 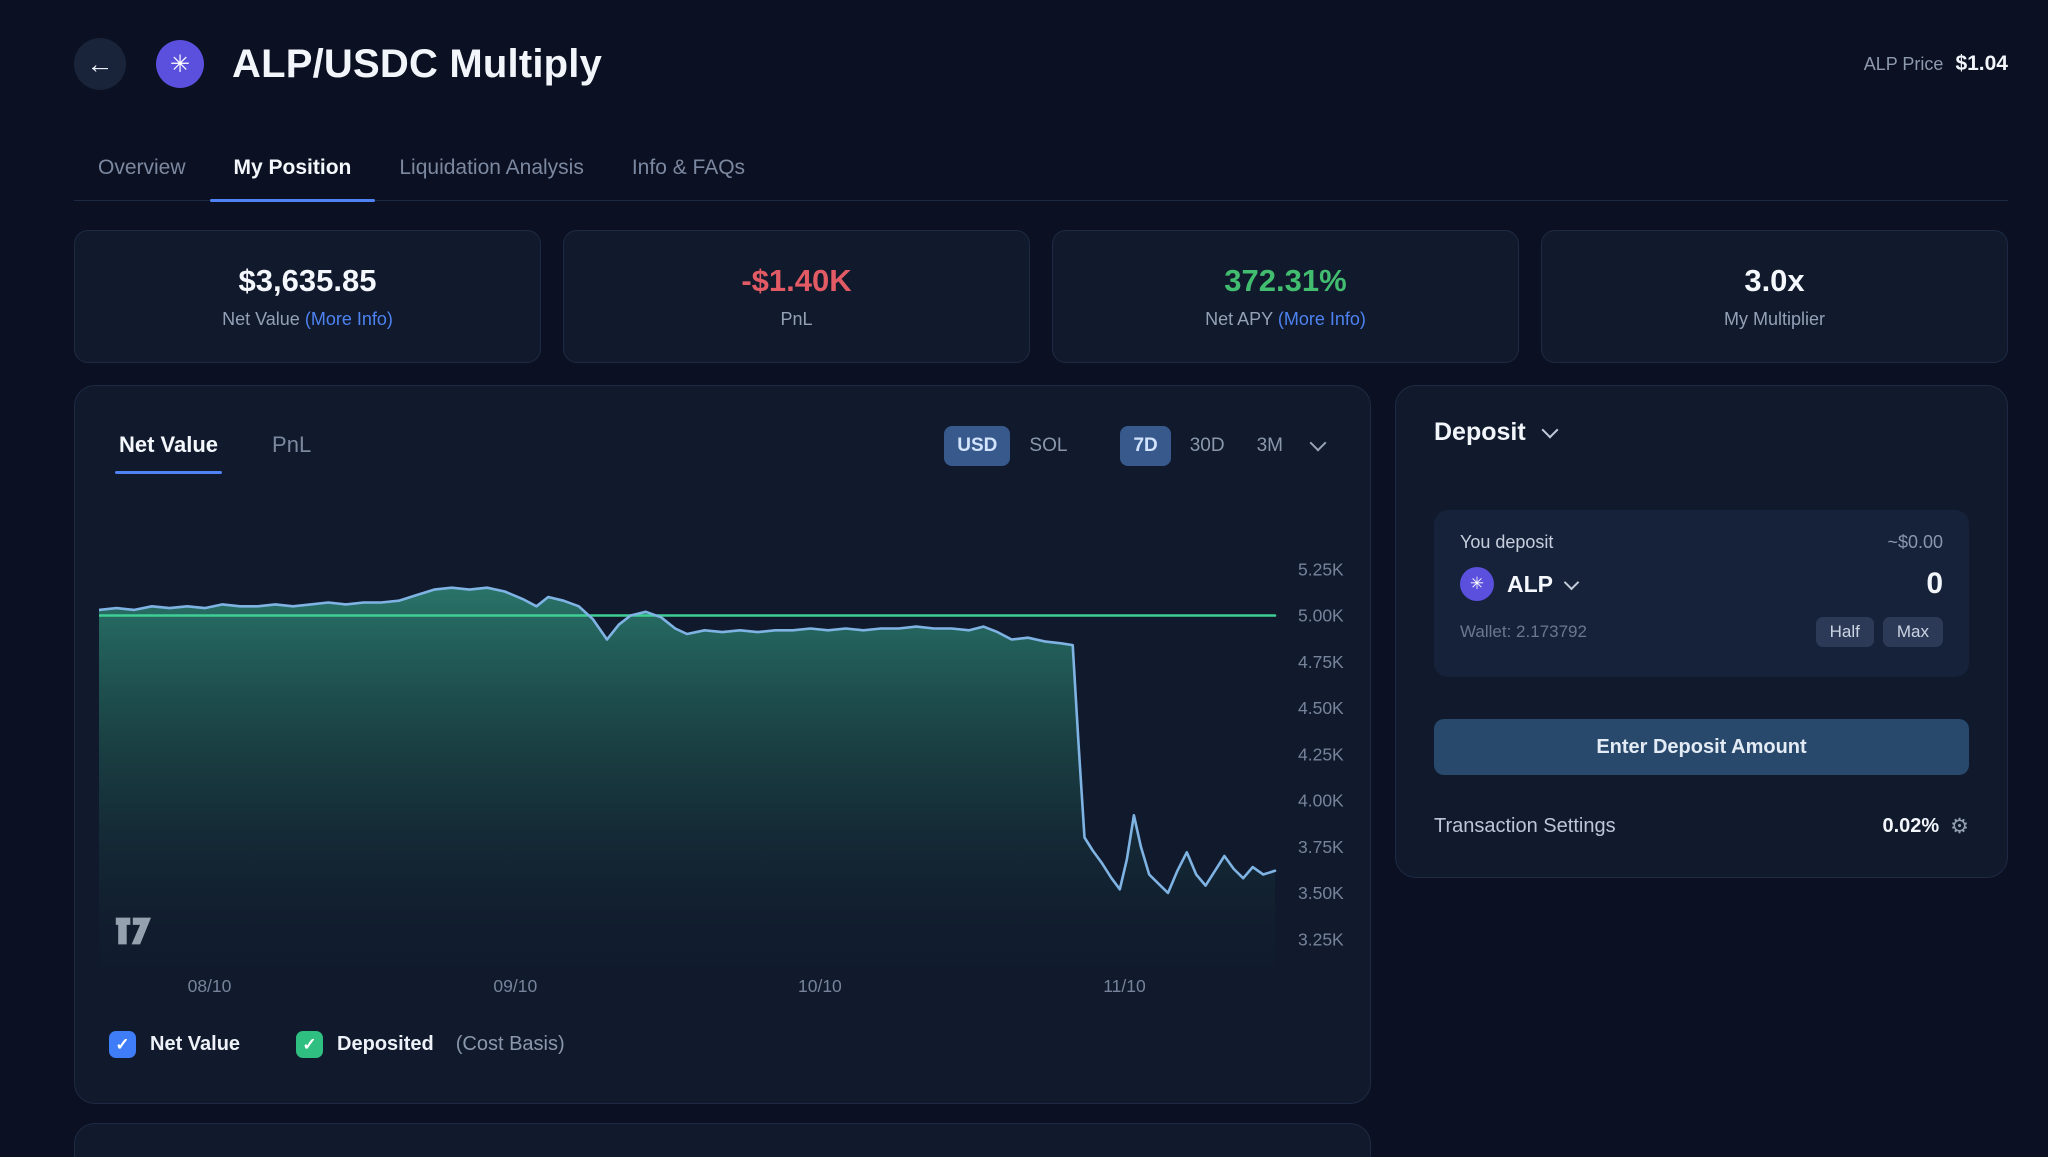 I want to click on transaction-settings-value-group: 0.02% ⚙, so click(x=1925, y=826).